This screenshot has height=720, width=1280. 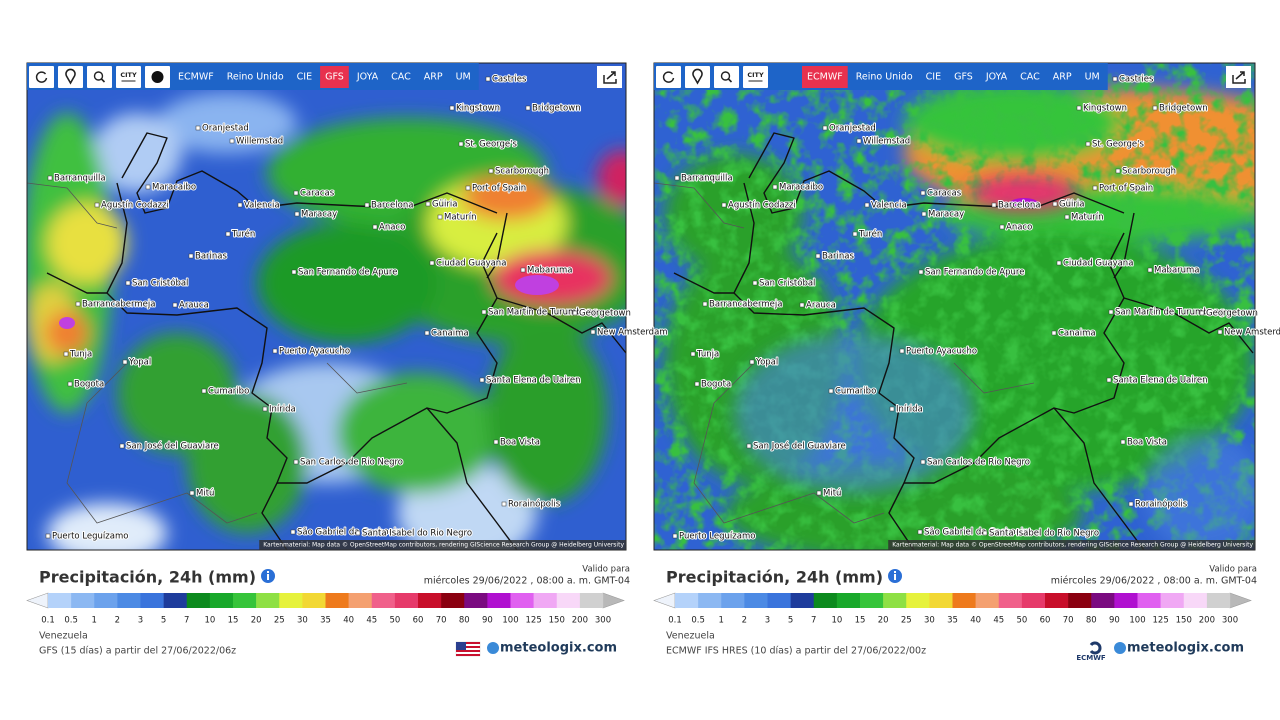 I want to click on attribution-bg, so click(x=442, y=545).